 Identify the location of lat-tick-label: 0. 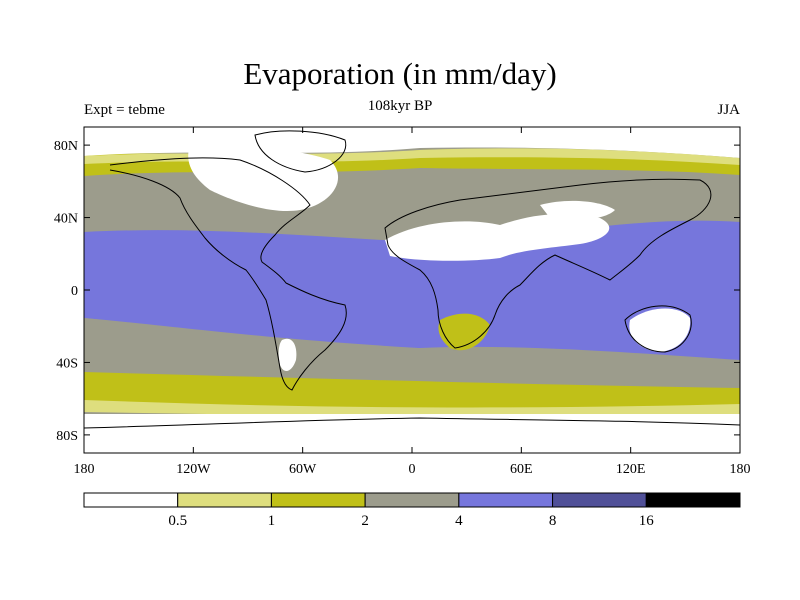
(74, 291).